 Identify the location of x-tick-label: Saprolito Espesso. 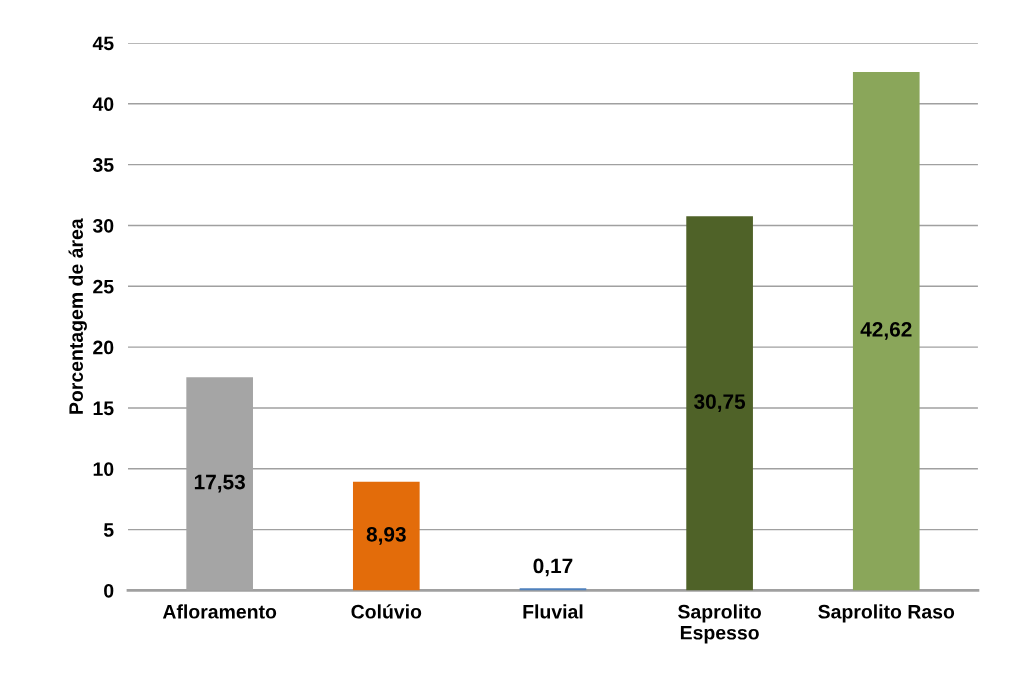
(719, 624).